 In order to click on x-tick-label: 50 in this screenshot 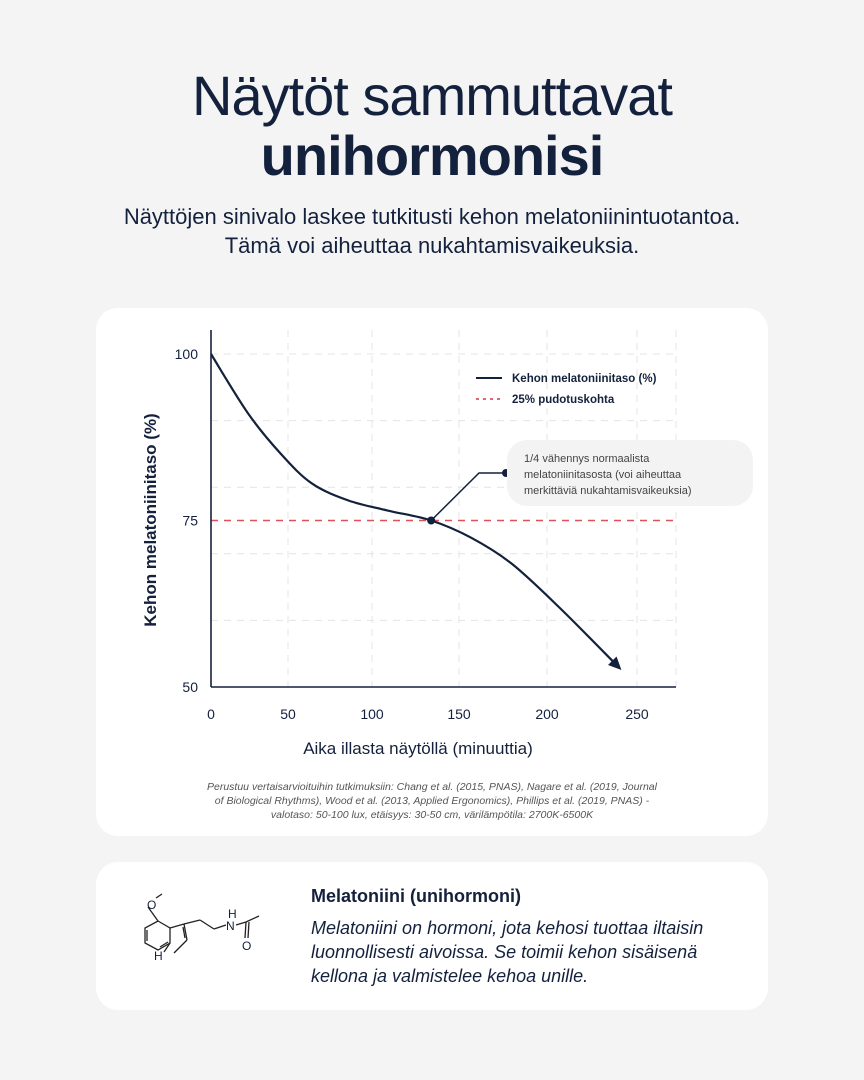, I will do `click(288, 714)`.